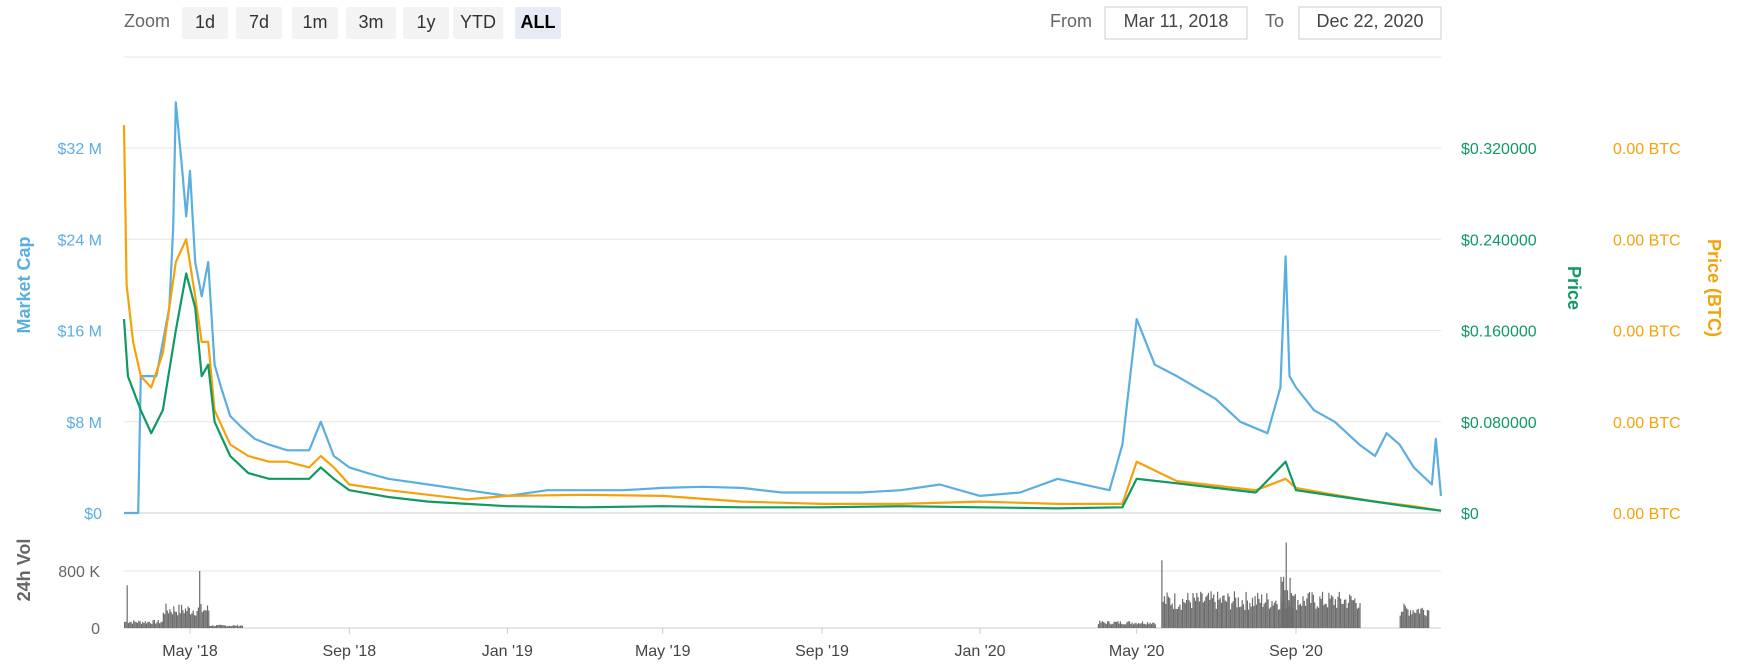 The width and height of the screenshot is (1739, 666). Describe the element at coordinates (259, 23) in the screenshot. I see `zoom-button-7d` at that location.